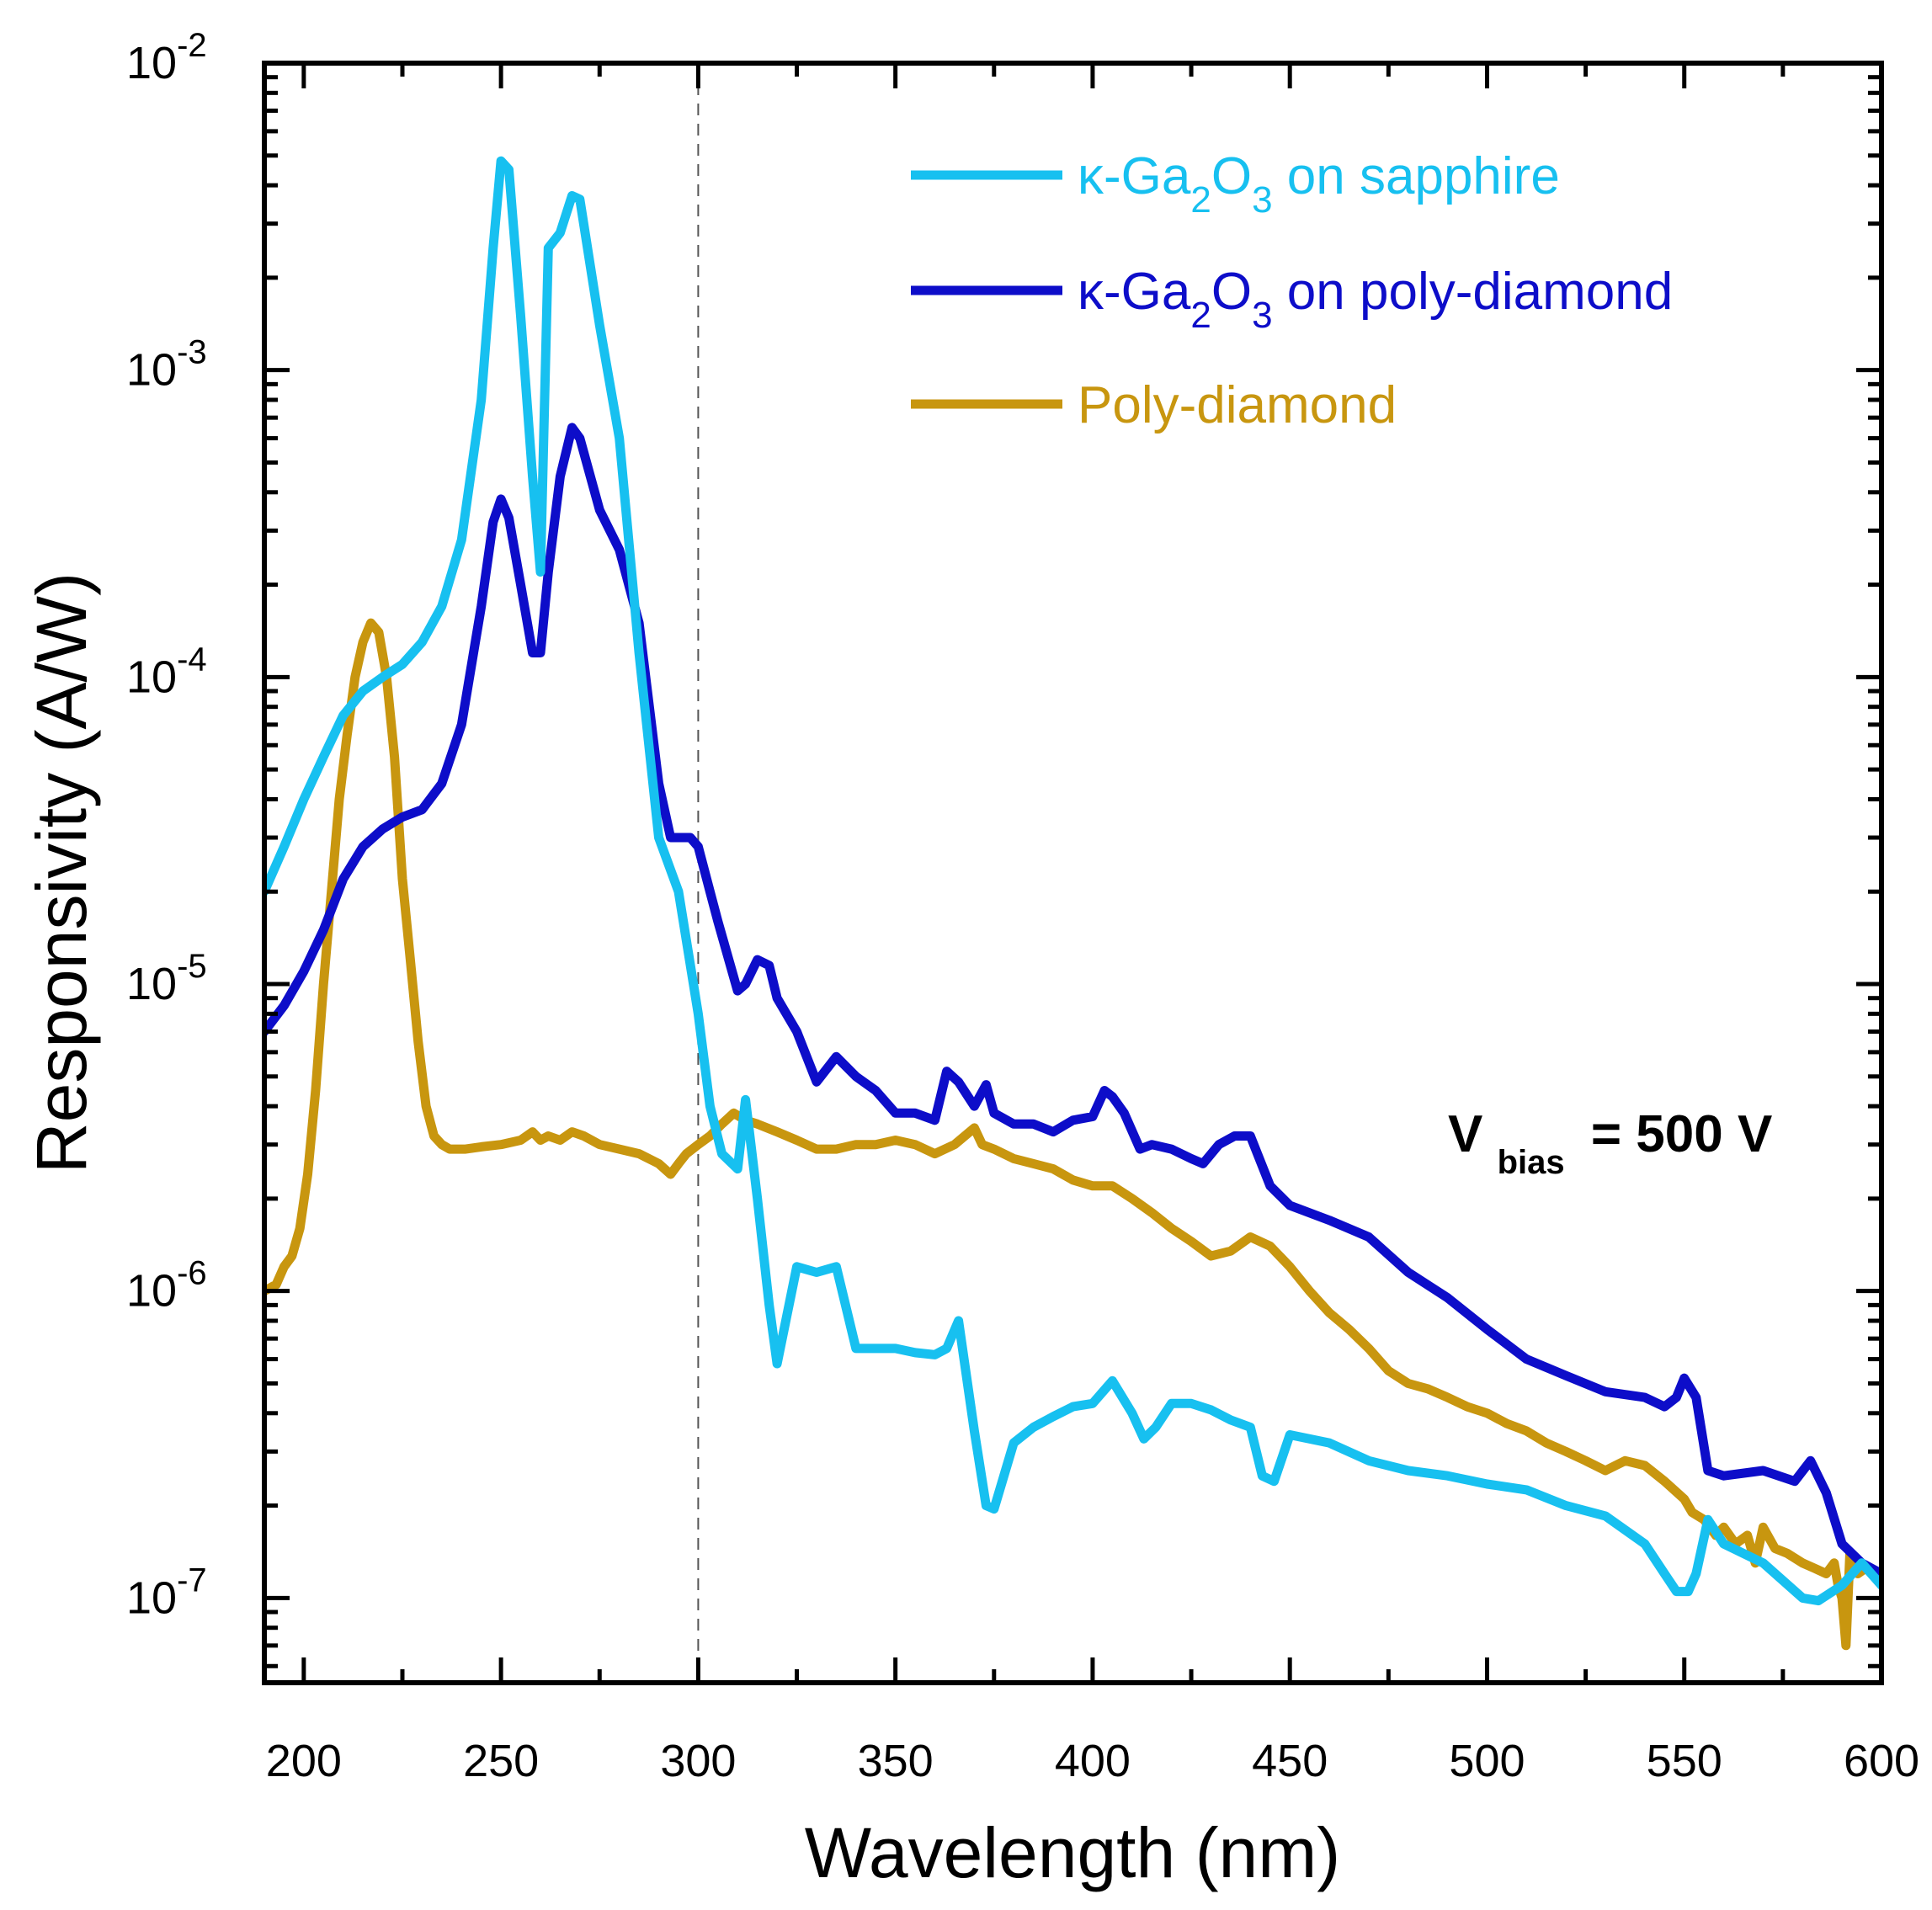 The image size is (1932, 1910). I want to click on y-tick-exponent: -6, so click(192, 1273).